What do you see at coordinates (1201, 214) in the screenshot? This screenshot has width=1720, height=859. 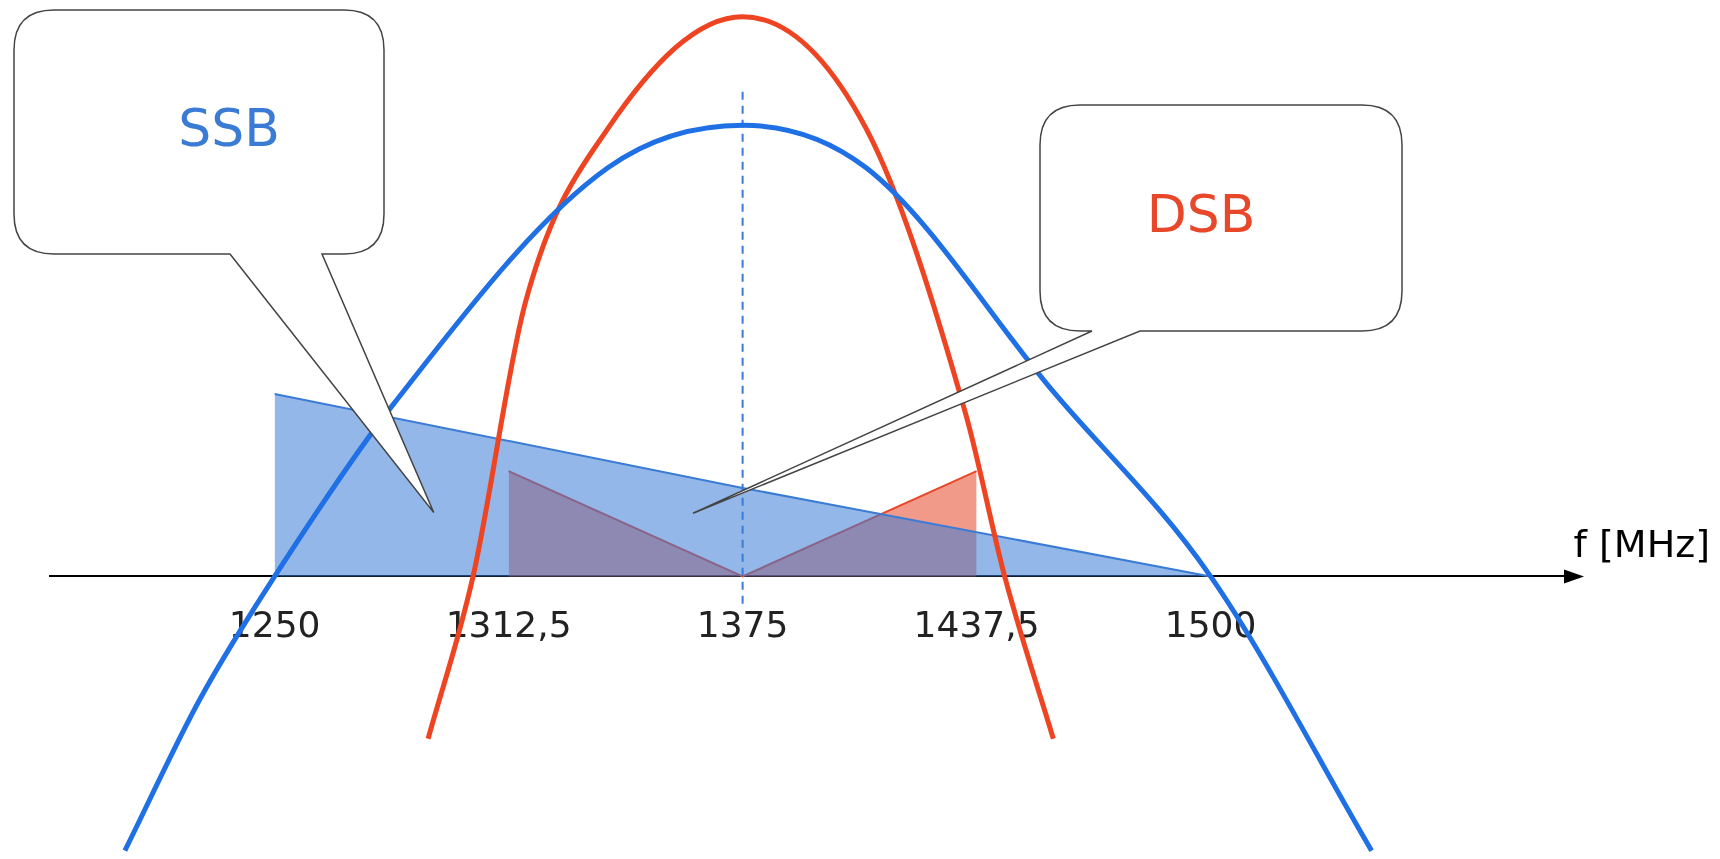 I see `text: DSB` at bounding box center [1201, 214].